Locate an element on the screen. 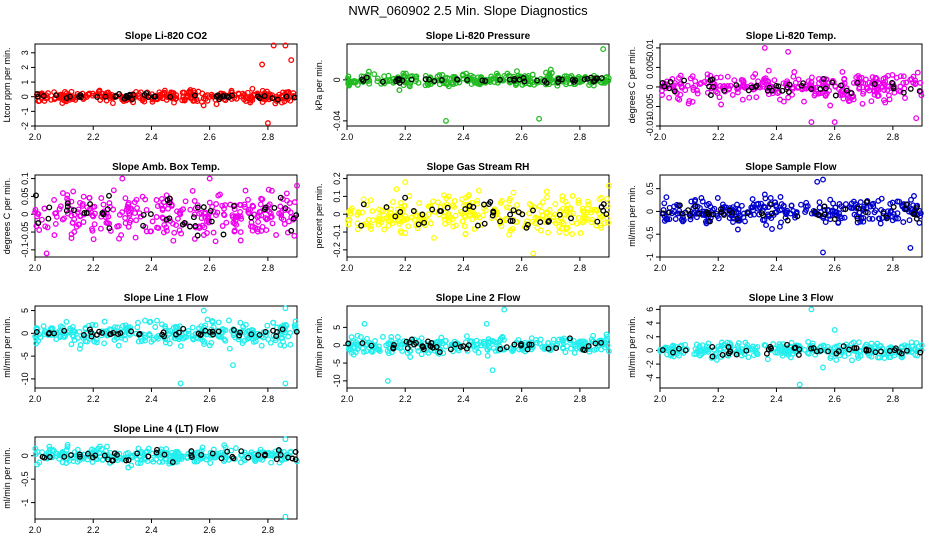 The height and width of the screenshot is (540, 936). y-tick-label: -0.1 is located at coordinates (25, 250).